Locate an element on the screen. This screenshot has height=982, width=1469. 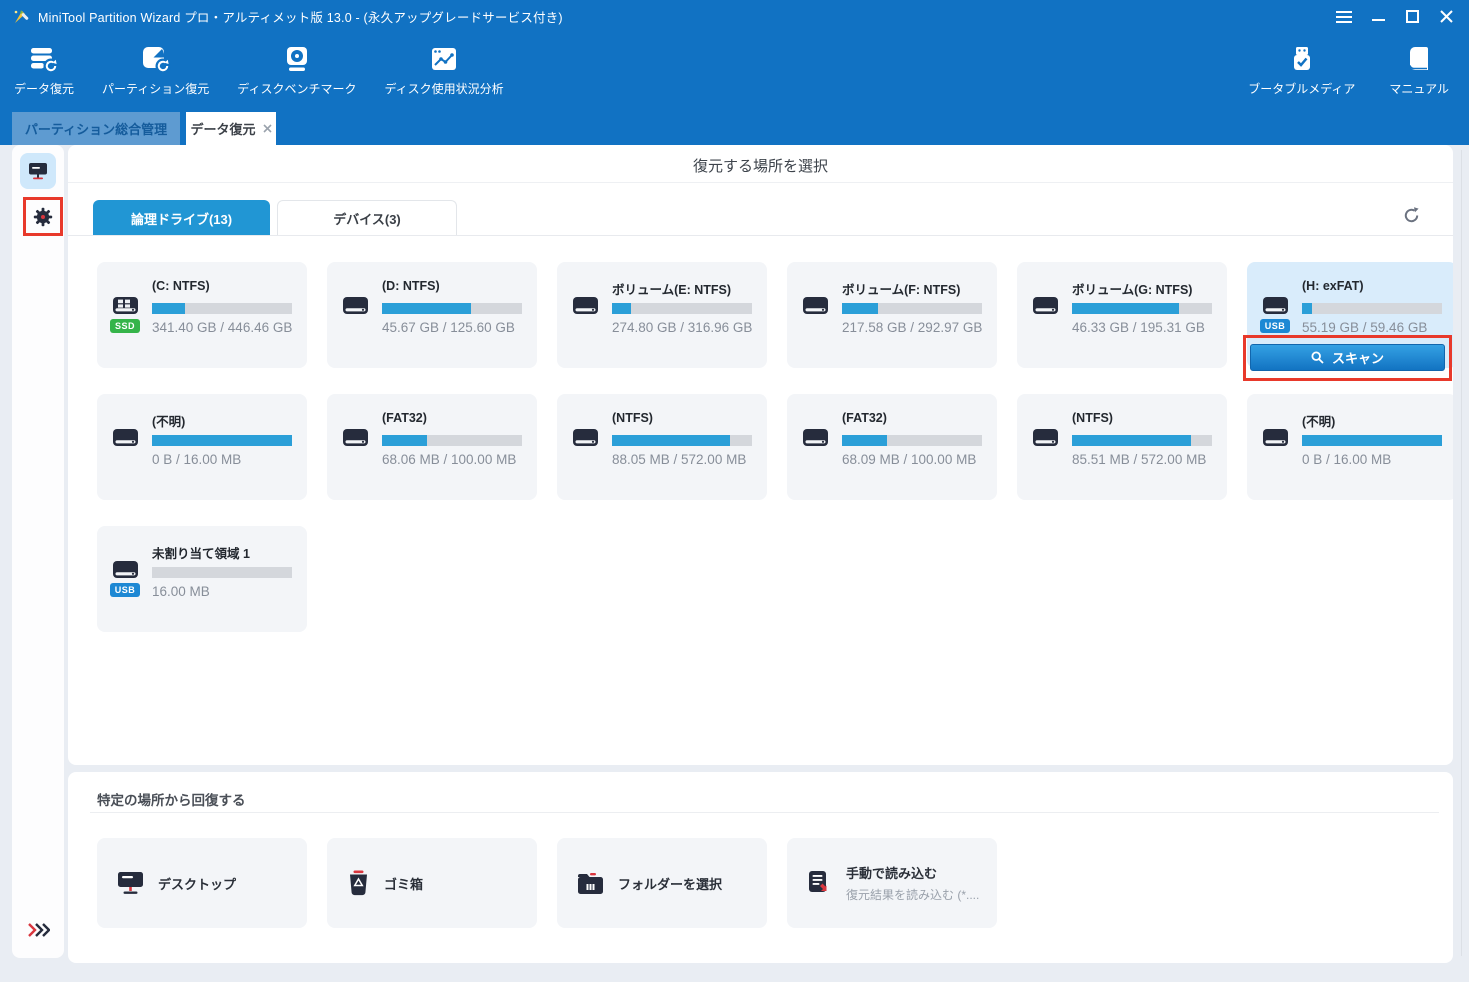
document-tabstrip: パーティション総合管理 データ復元 is located at coordinates (734, 126).